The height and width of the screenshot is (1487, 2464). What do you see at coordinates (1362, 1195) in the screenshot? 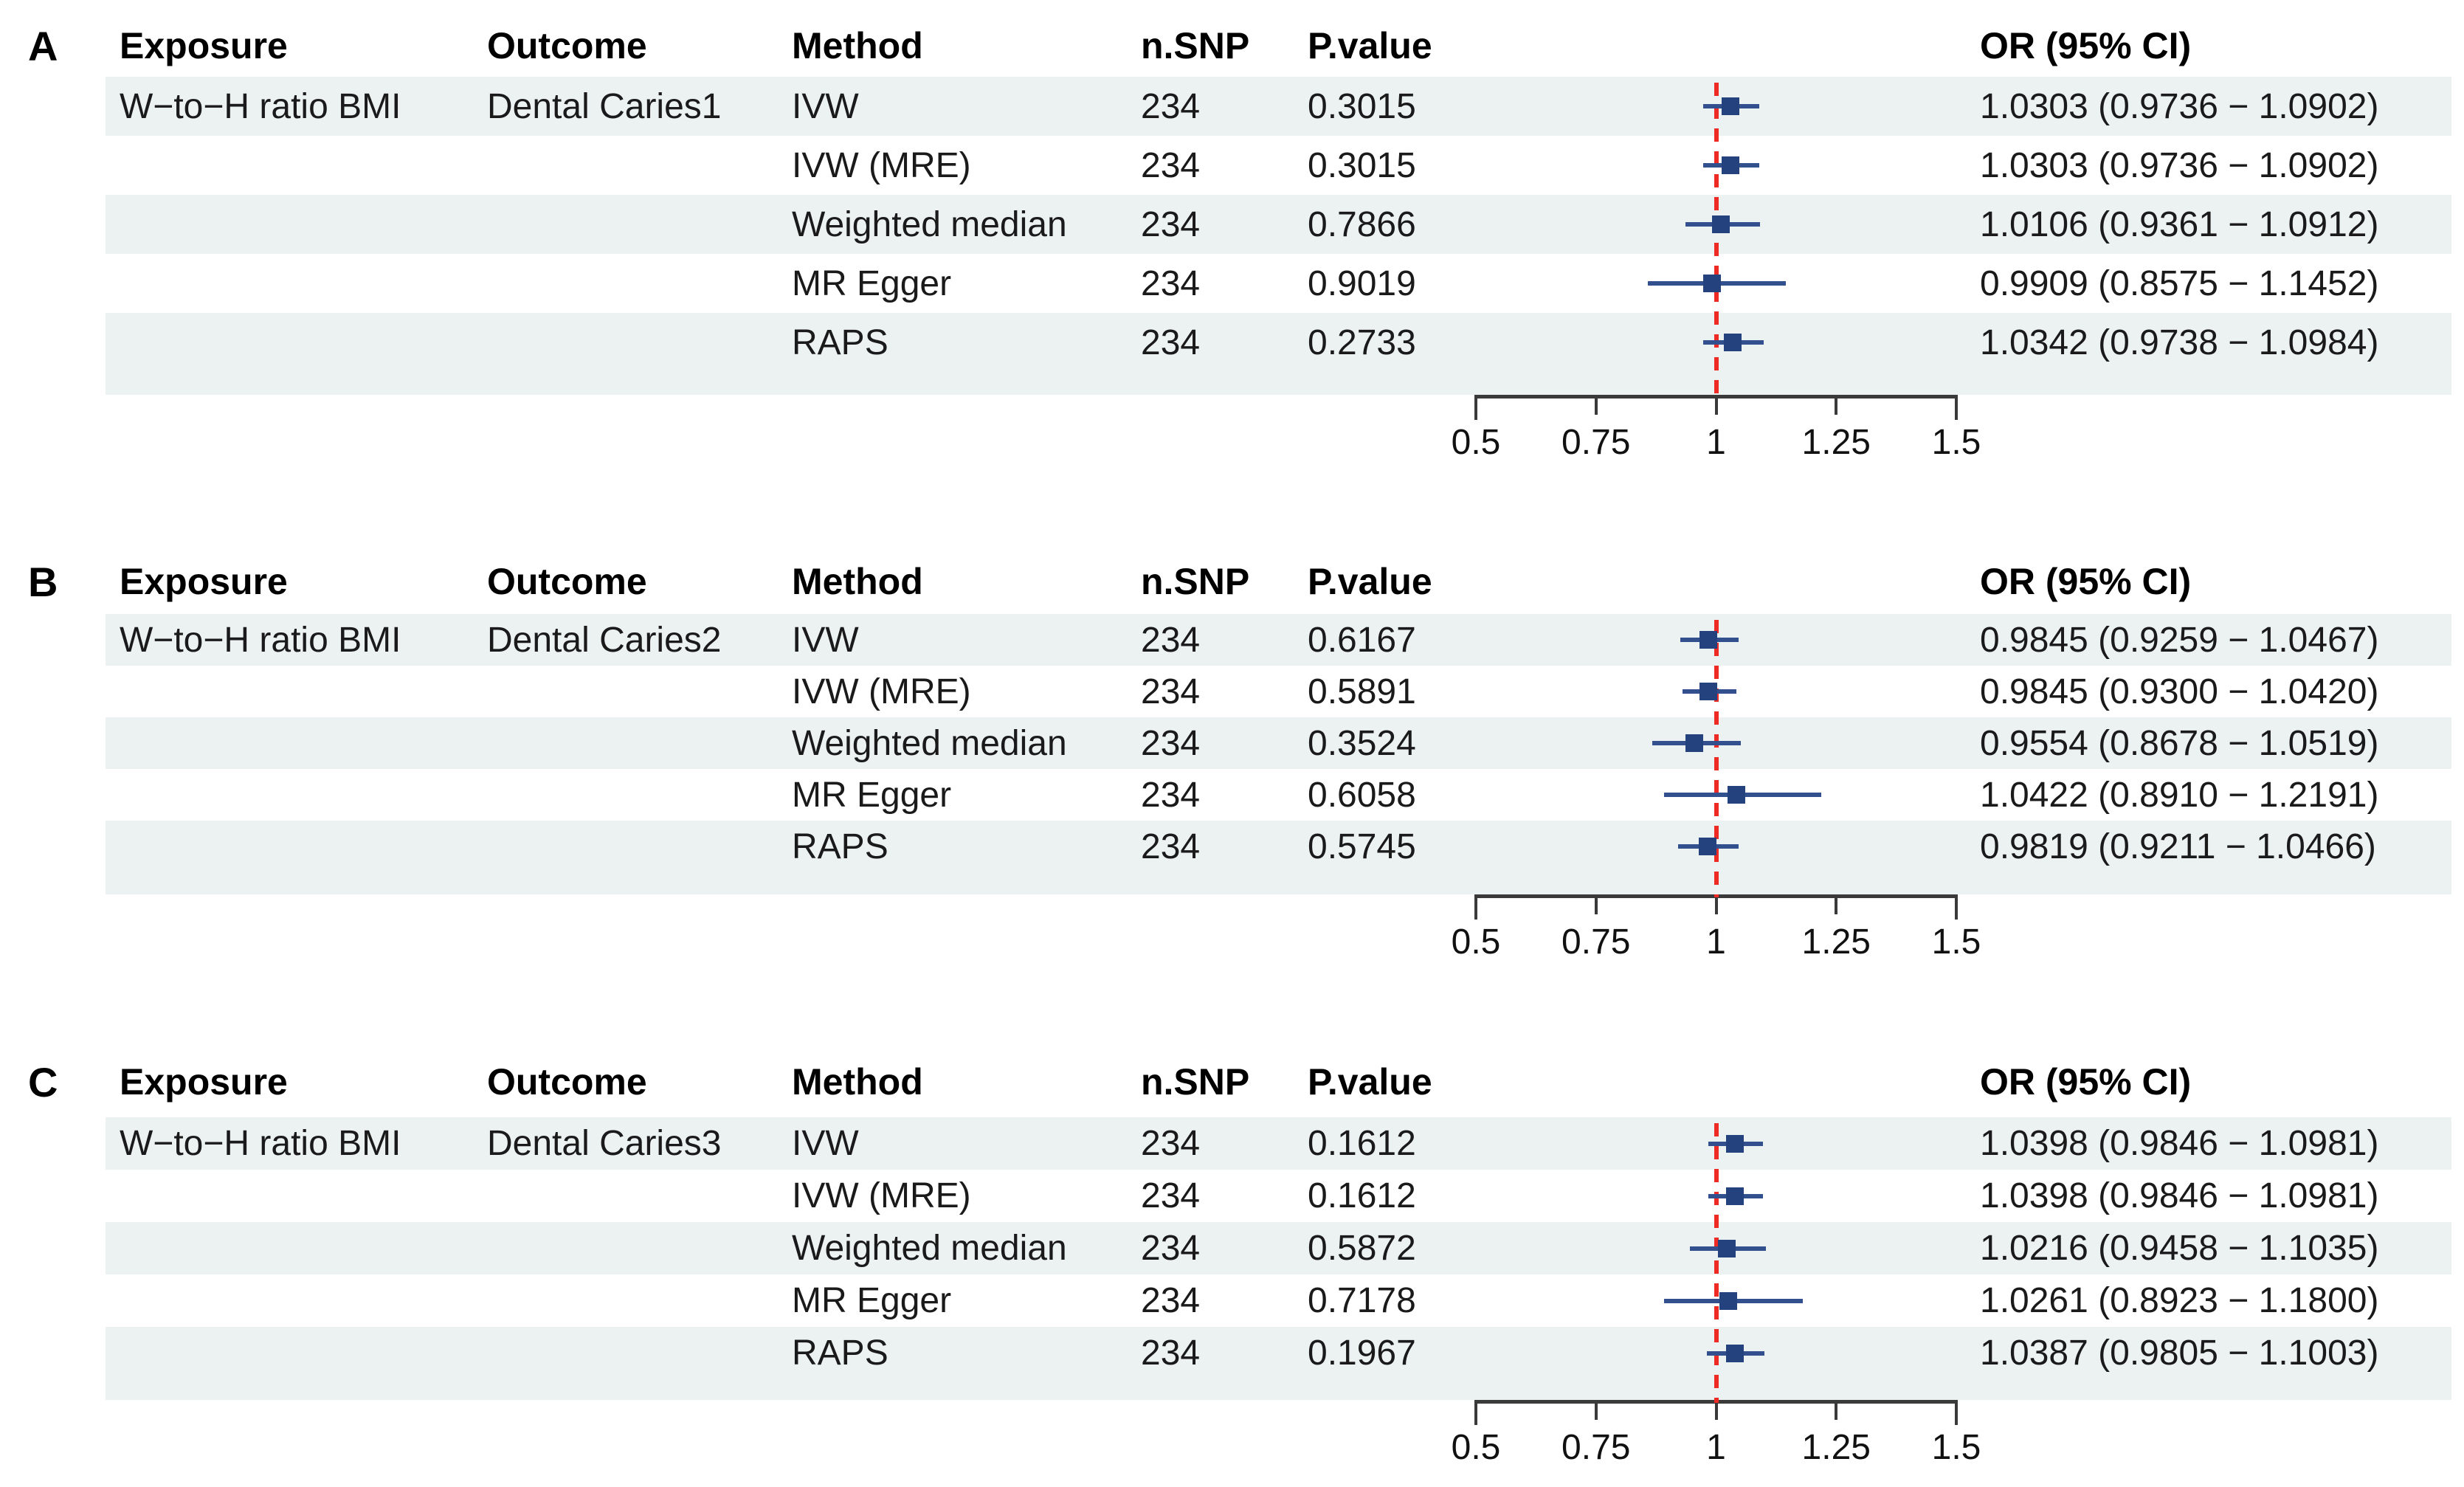
I see `cell-pvalue: 0.1612` at bounding box center [1362, 1195].